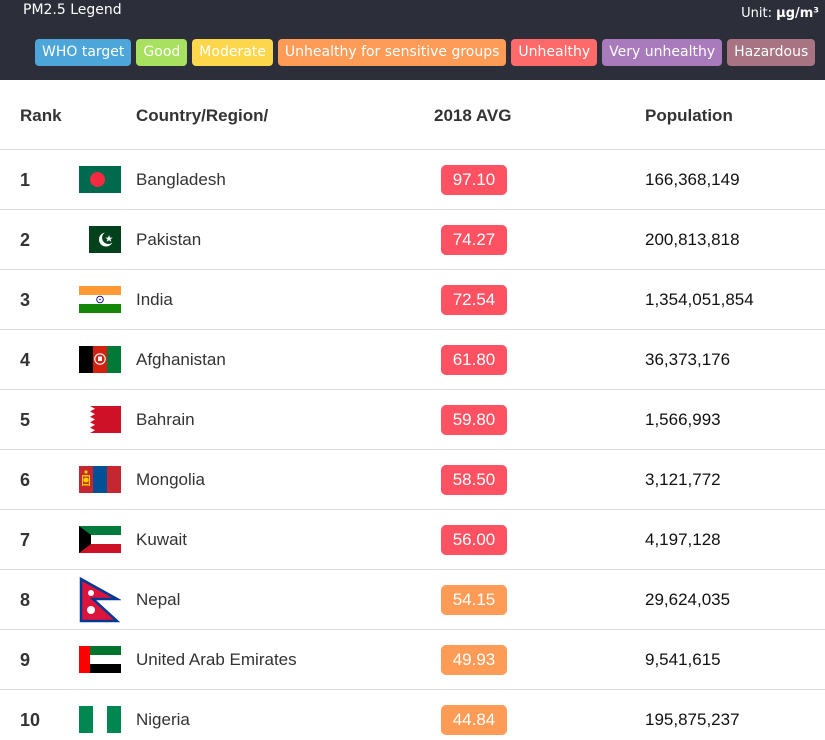 The image size is (825, 740). I want to click on country-name: Kuwait, so click(162, 539).